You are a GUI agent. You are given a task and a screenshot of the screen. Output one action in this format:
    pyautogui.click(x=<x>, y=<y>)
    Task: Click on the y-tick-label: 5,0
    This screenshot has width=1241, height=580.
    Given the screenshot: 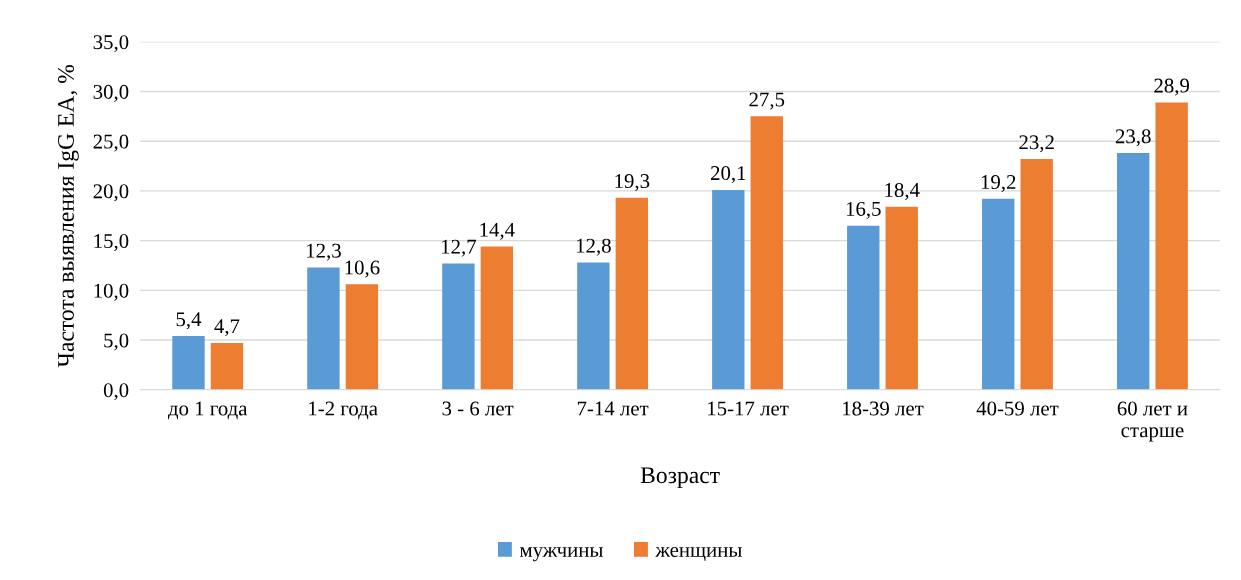 What is the action you would take?
    pyautogui.click(x=116, y=342)
    